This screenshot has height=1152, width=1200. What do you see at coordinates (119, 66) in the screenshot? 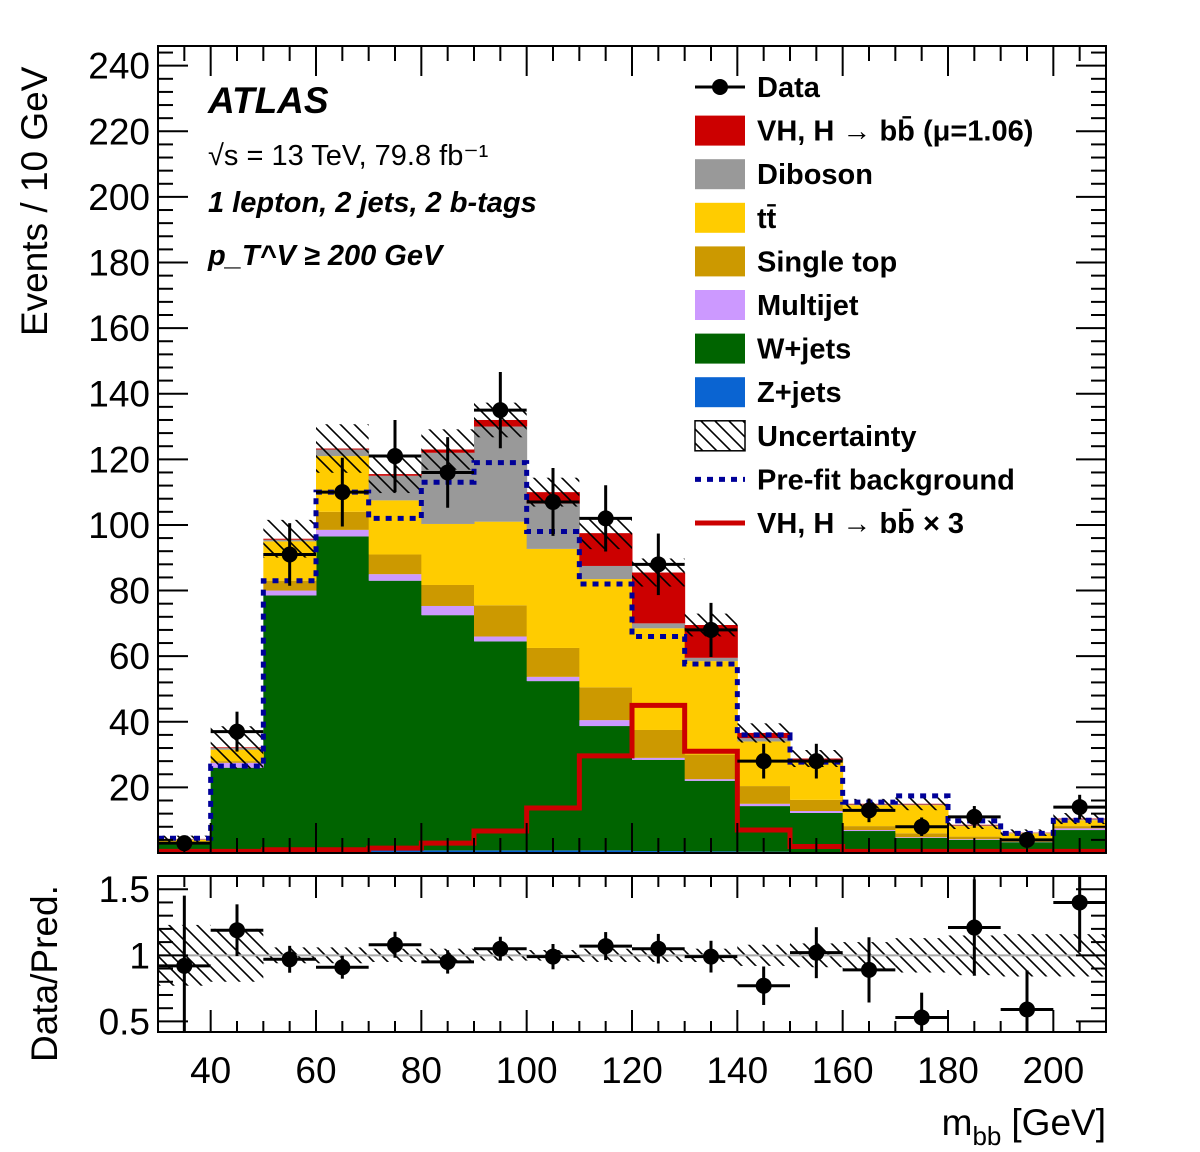
I see `y-tick-label: 240` at bounding box center [119, 66].